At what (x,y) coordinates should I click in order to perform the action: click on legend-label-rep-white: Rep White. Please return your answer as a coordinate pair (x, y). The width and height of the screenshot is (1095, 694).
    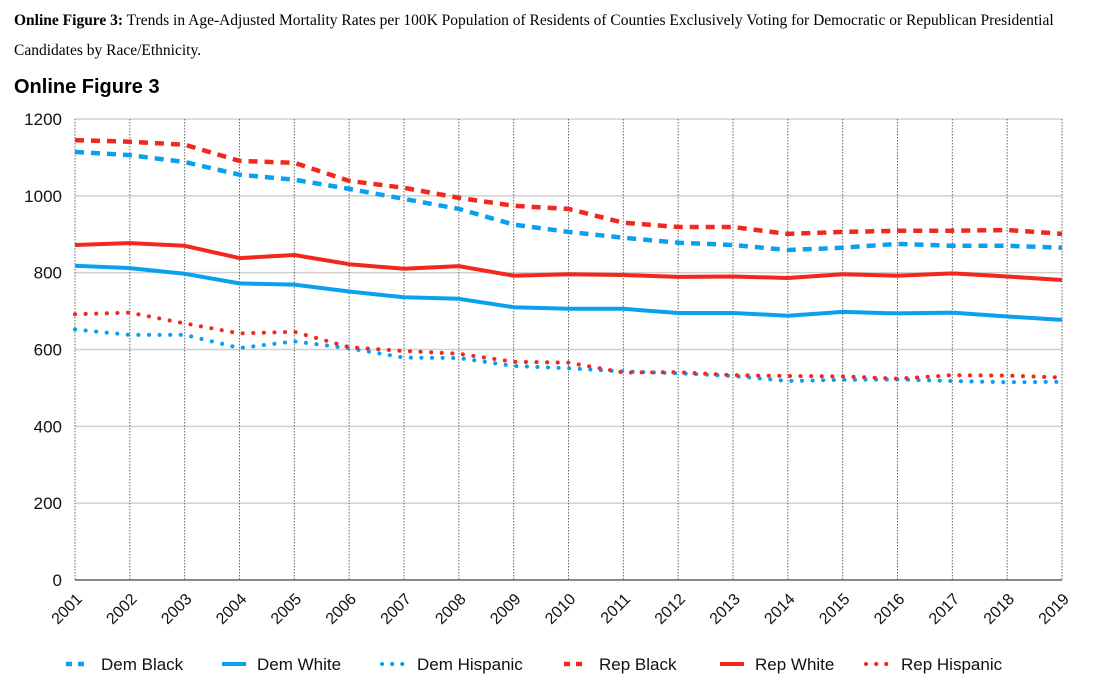
    Looking at the image, I should click on (794, 664).